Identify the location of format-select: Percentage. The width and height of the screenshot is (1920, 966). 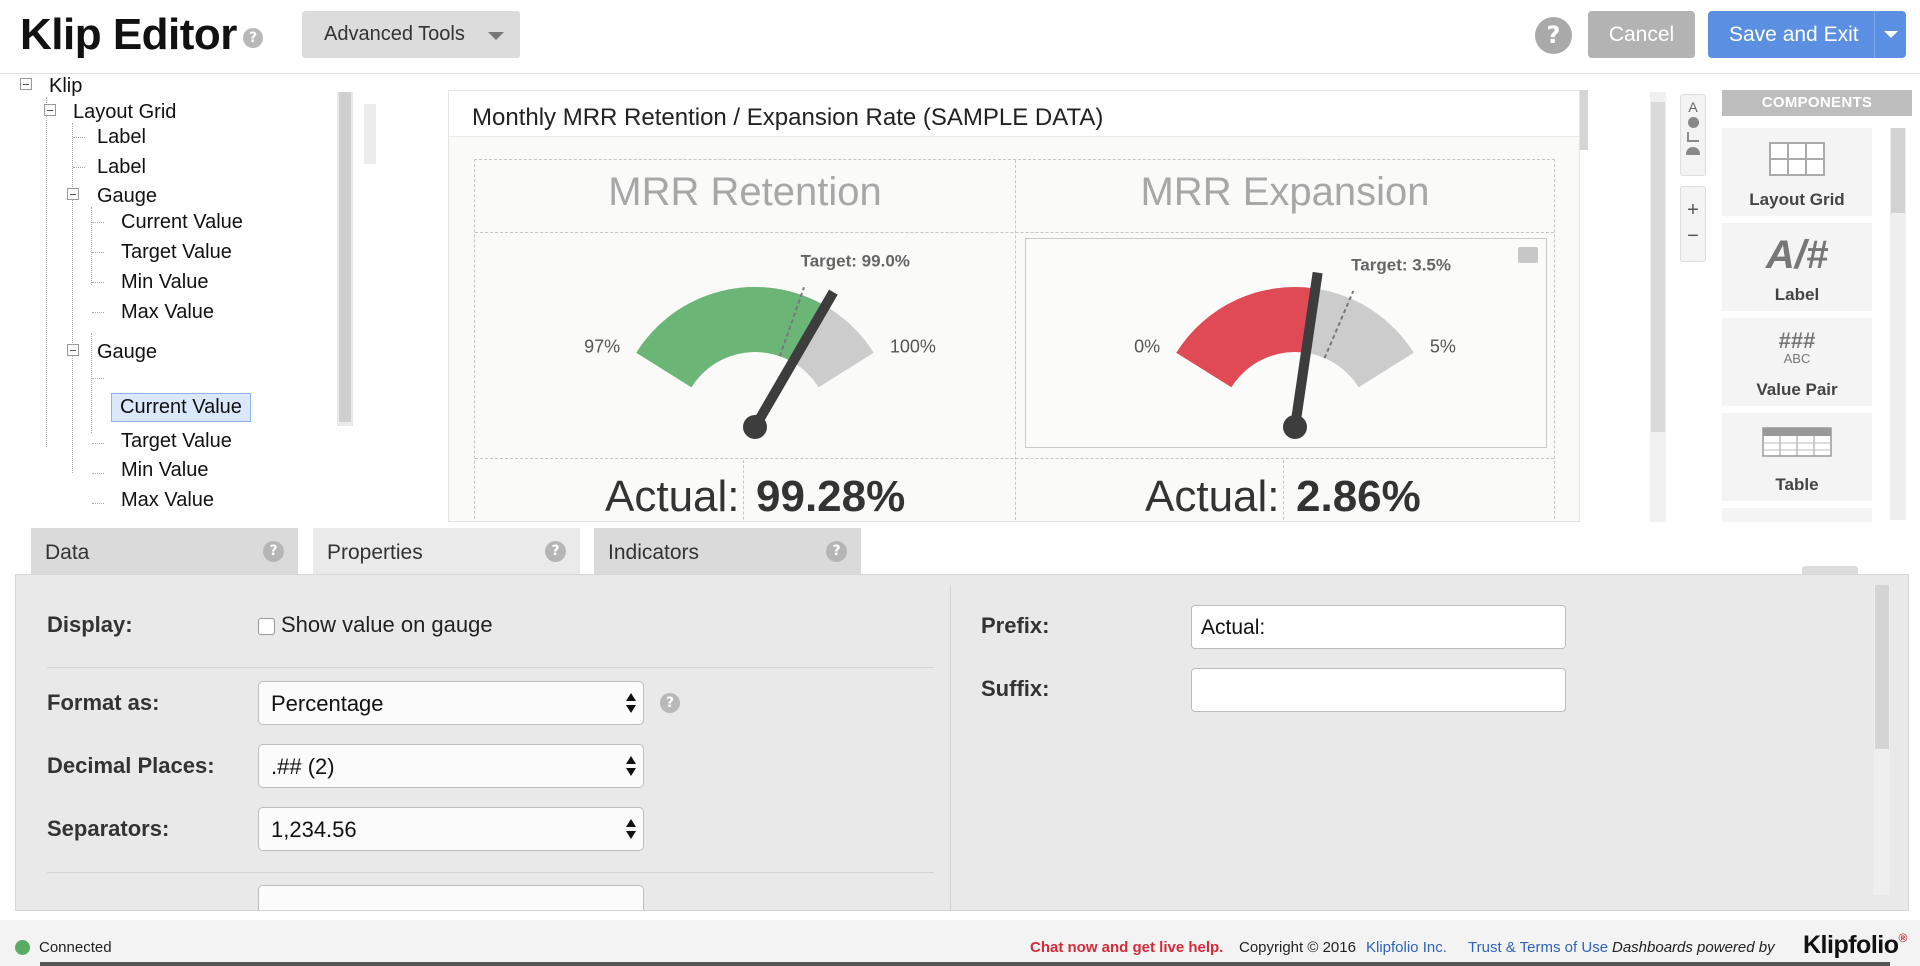
(451, 703).